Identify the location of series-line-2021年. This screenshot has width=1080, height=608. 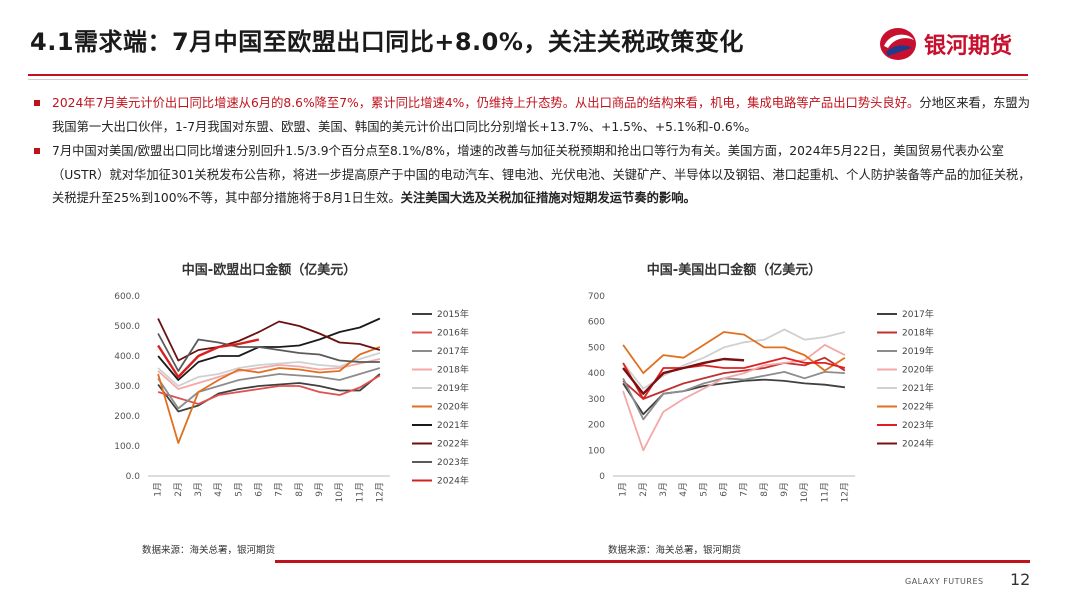
(269, 349).